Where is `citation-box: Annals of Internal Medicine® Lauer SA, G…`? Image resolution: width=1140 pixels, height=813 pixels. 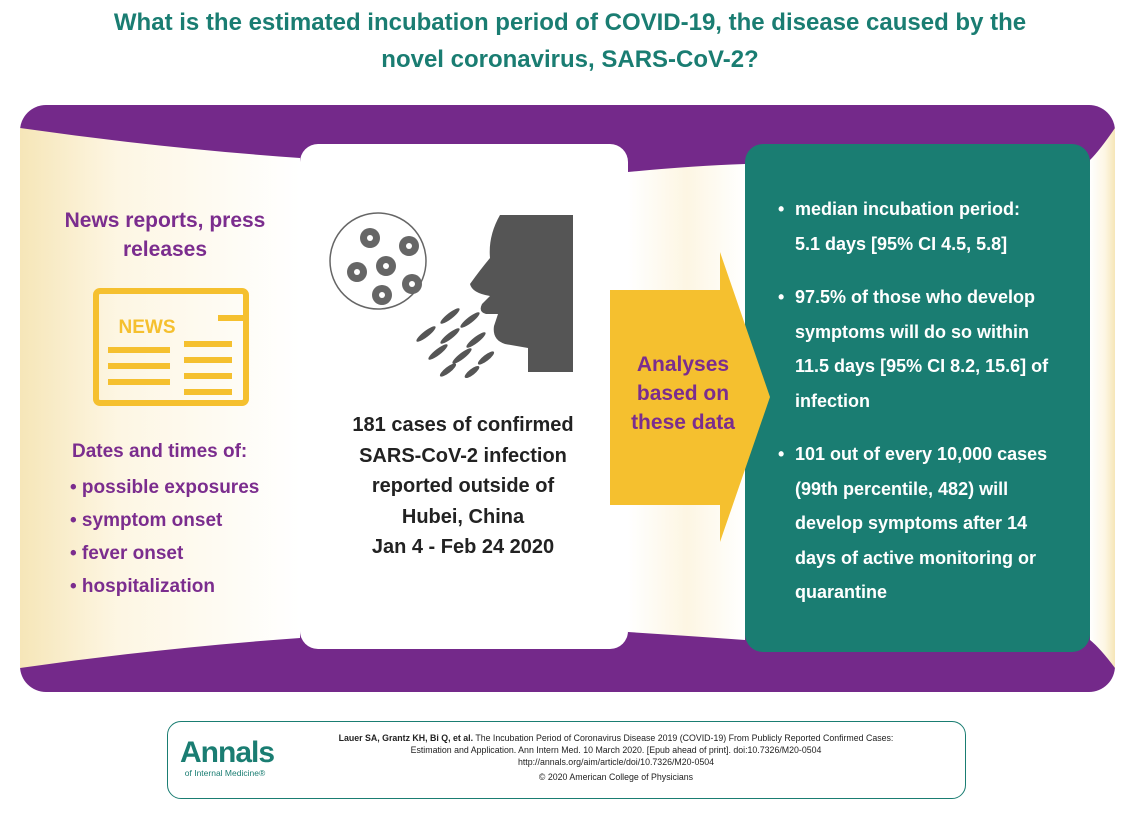
citation-box: Annals of Internal Medicine® Lauer SA, G… is located at coordinates (566, 760).